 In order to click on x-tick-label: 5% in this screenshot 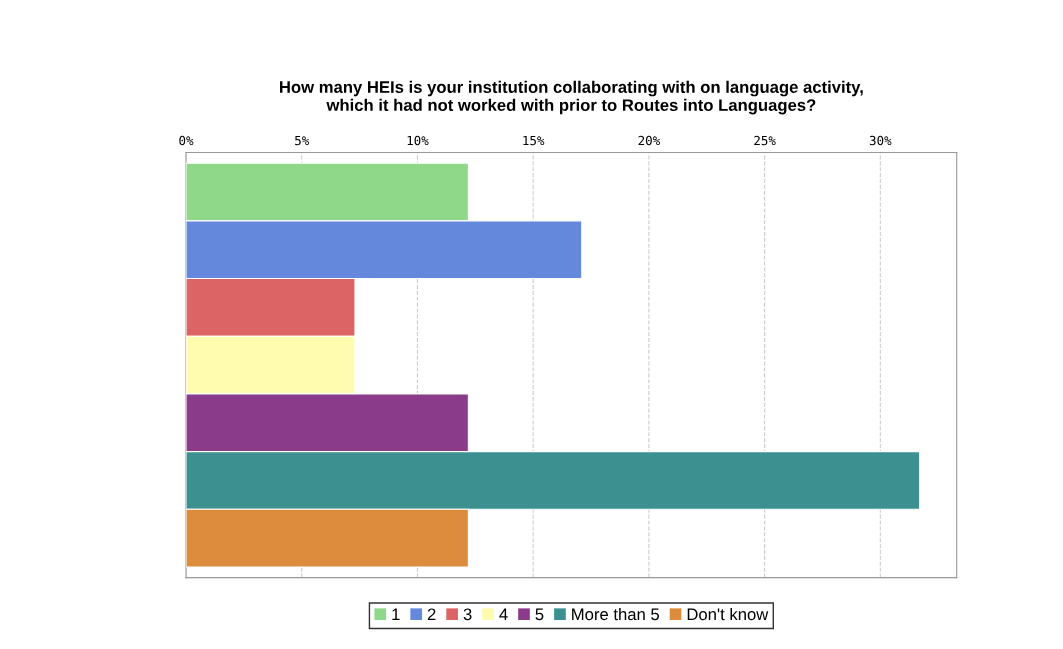, I will do `click(302, 140)`.